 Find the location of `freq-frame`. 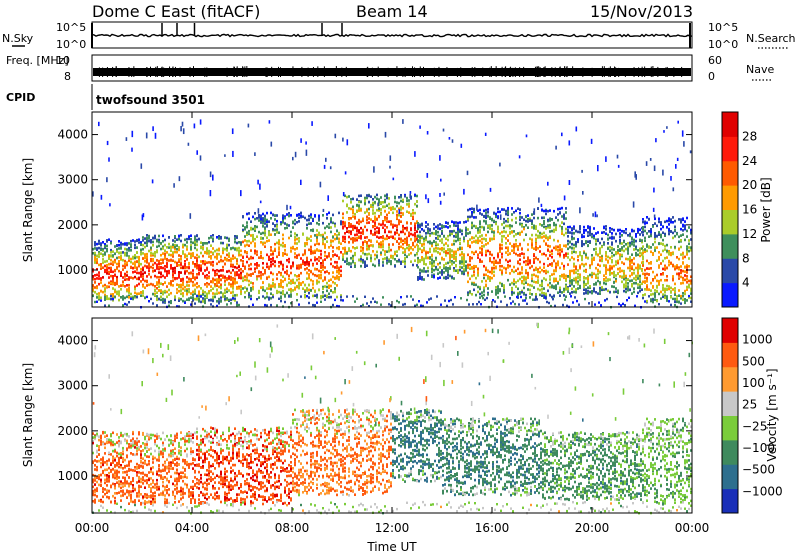

freq-frame is located at coordinates (392, 68).